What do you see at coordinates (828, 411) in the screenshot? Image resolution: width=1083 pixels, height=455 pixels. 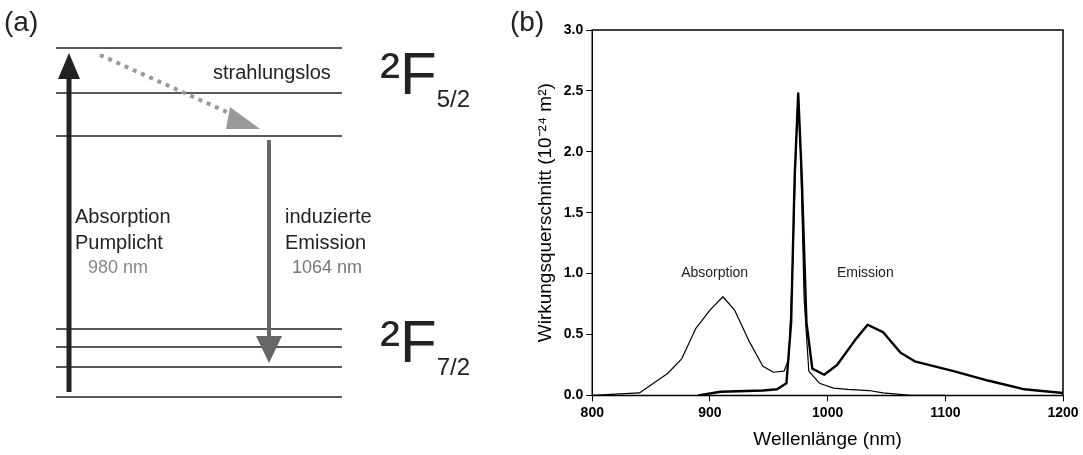 I see `x-tick-label: 1000` at bounding box center [828, 411].